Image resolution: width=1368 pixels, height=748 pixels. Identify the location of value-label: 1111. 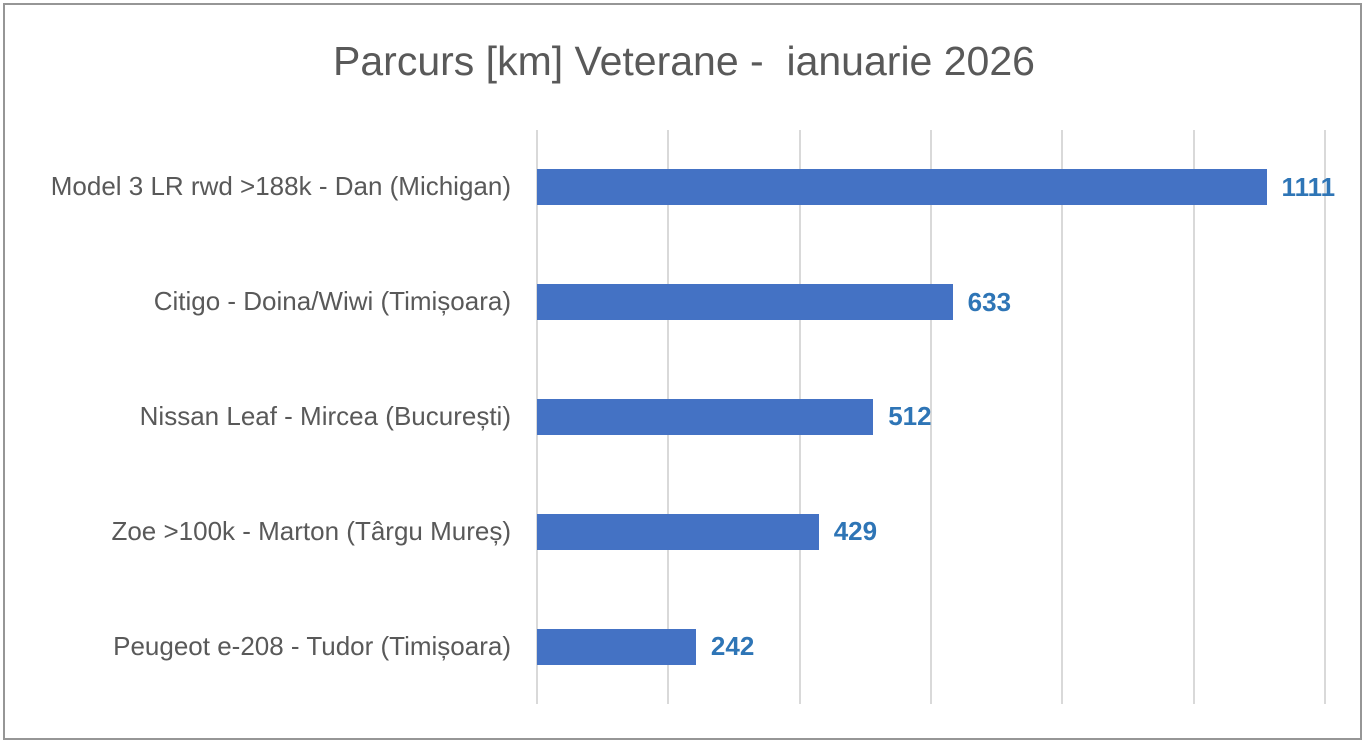
(1308, 186).